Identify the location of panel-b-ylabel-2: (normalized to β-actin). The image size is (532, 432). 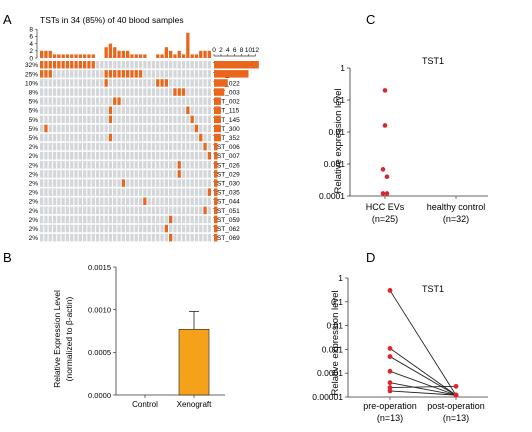
(69, 338).